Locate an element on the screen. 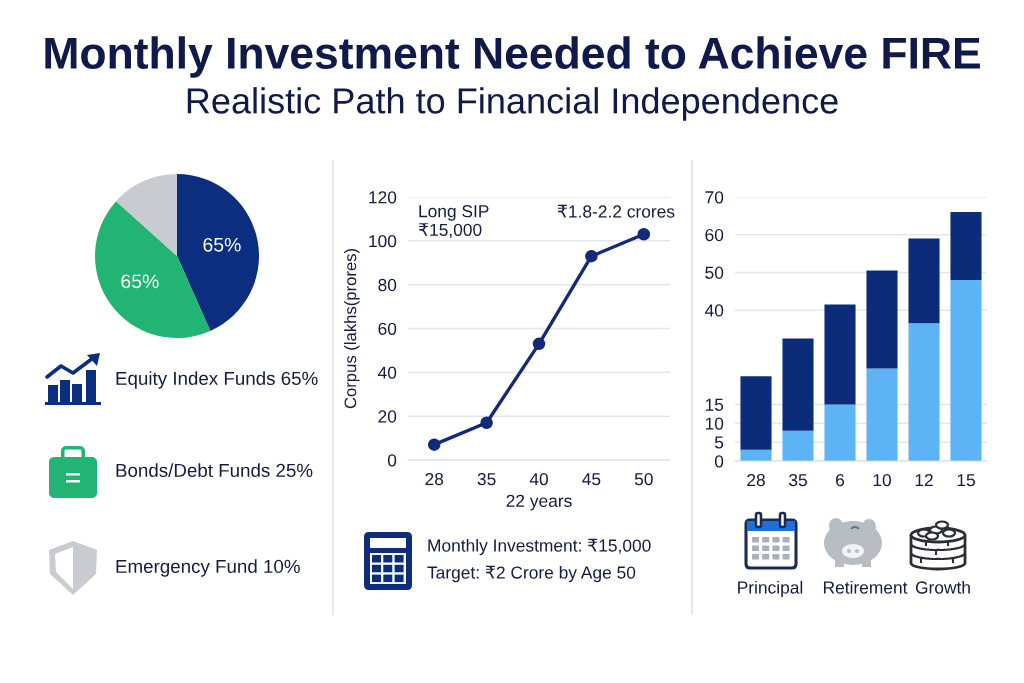 Image resolution: width=1024 pixels, height=683 pixels. y-tick-label: 80 is located at coordinates (387, 285).